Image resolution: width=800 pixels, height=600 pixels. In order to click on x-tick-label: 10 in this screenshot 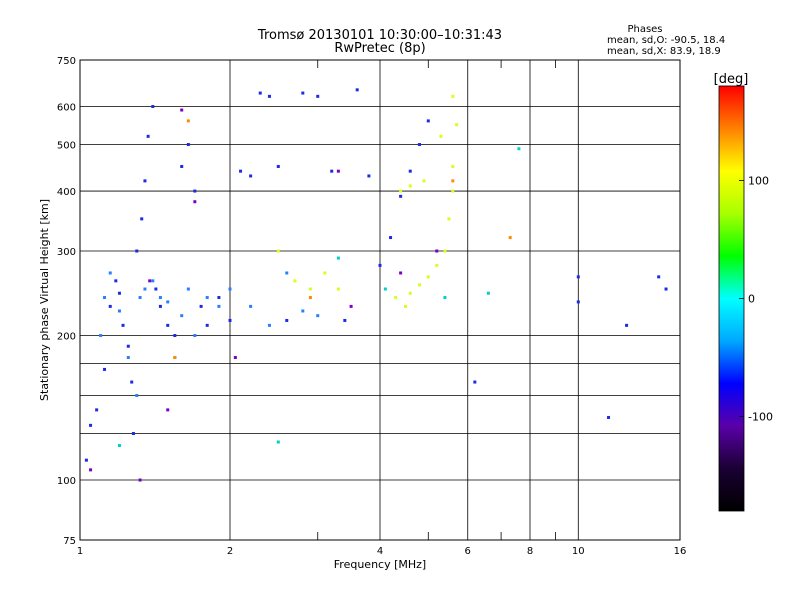, I will do `click(578, 551)`.